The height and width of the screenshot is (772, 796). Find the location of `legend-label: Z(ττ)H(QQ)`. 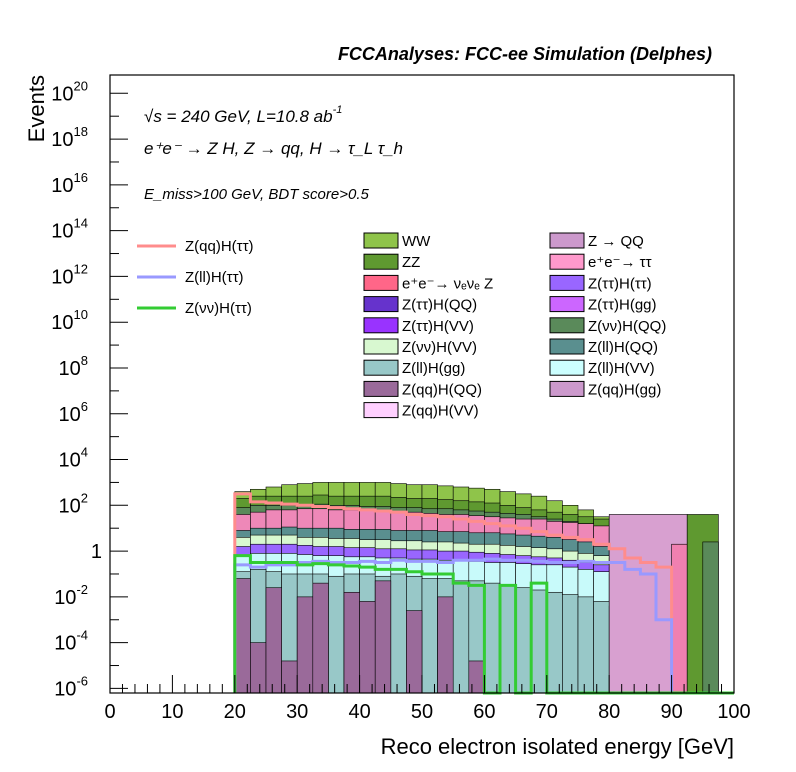

legend-label: Z(ττ)H(QQ) is located at coordinates (439, 305).